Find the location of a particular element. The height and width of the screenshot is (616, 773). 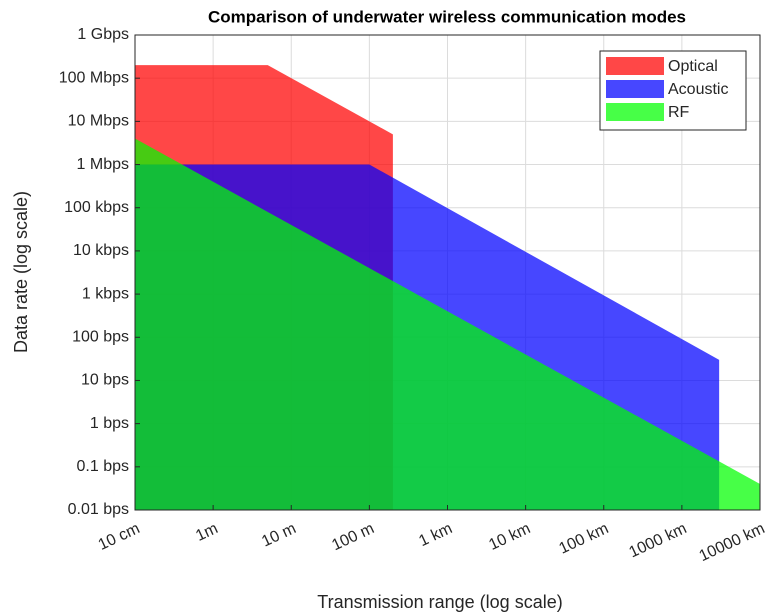

legend-label: Acoustic is located at coordinates (698, 89).